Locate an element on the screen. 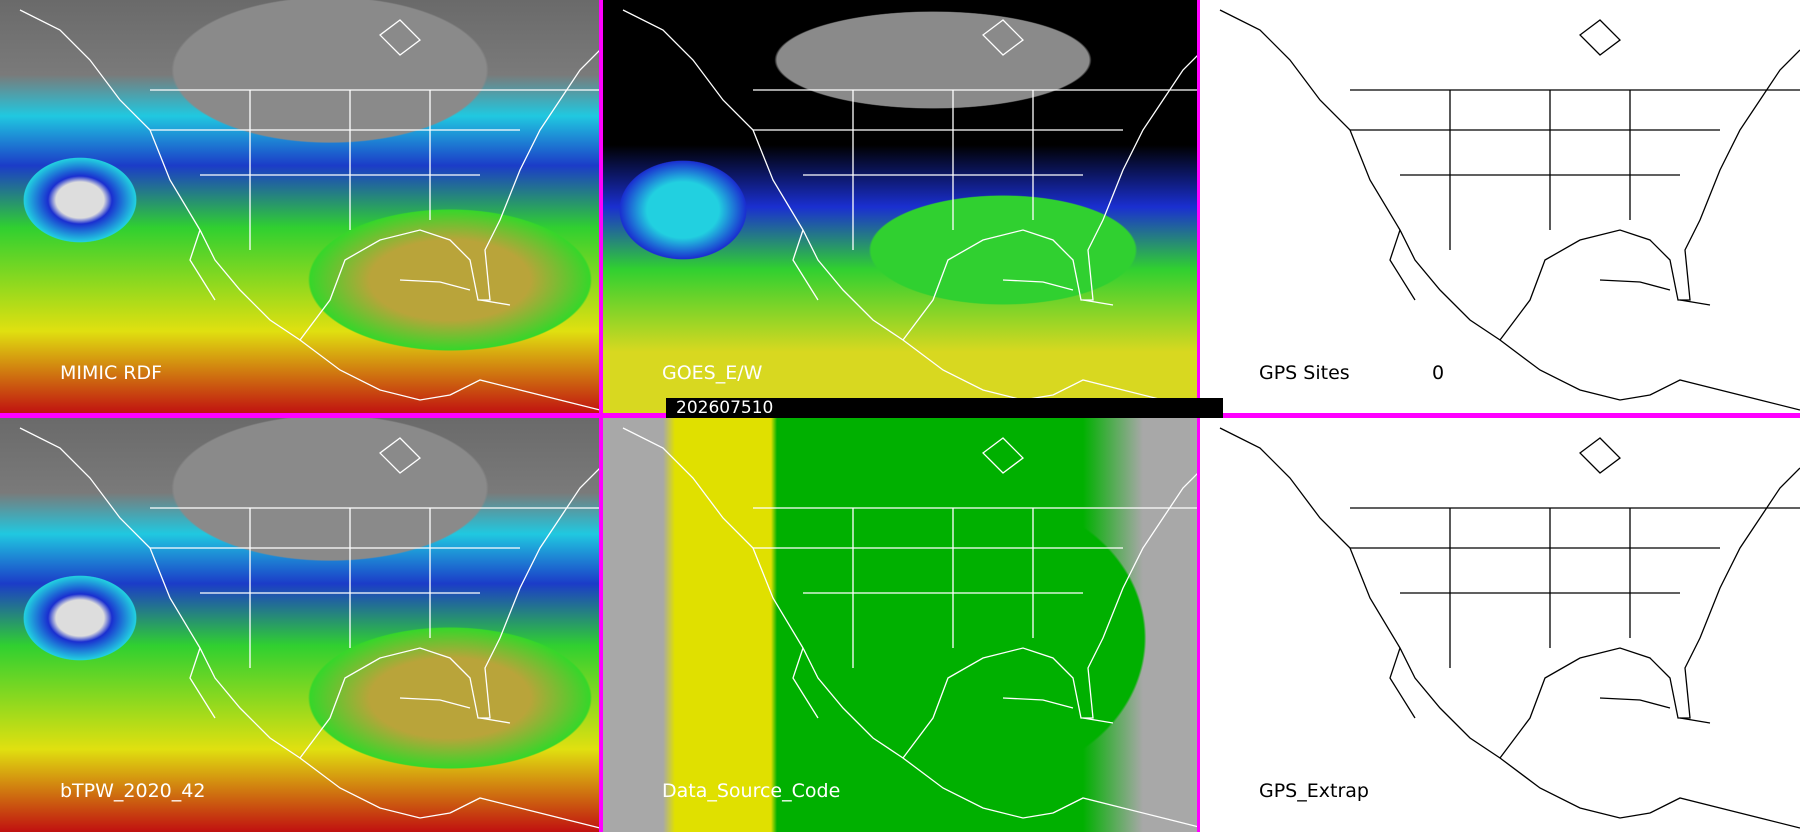 Image resolution: width=1800 pixels, height=832 pixels. panel-label: GPS_Extrap is located at coordinates (1314, 791).